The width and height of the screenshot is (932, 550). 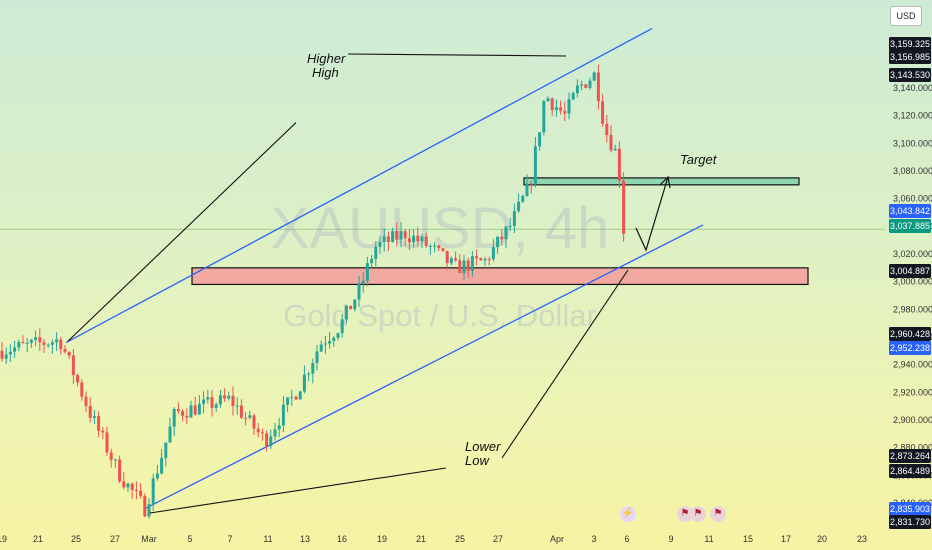 What do you see at coordinates (626, 539) in the screenshot?
I see `x-axis-tick-label: 6` at bounding box center [626, 539].